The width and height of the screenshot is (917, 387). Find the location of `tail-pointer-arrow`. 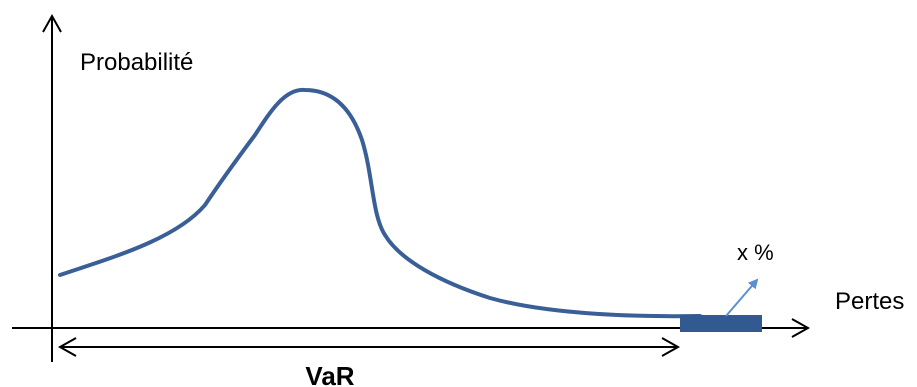

tail-pointer-arrow is located at coordinates (742, 297).